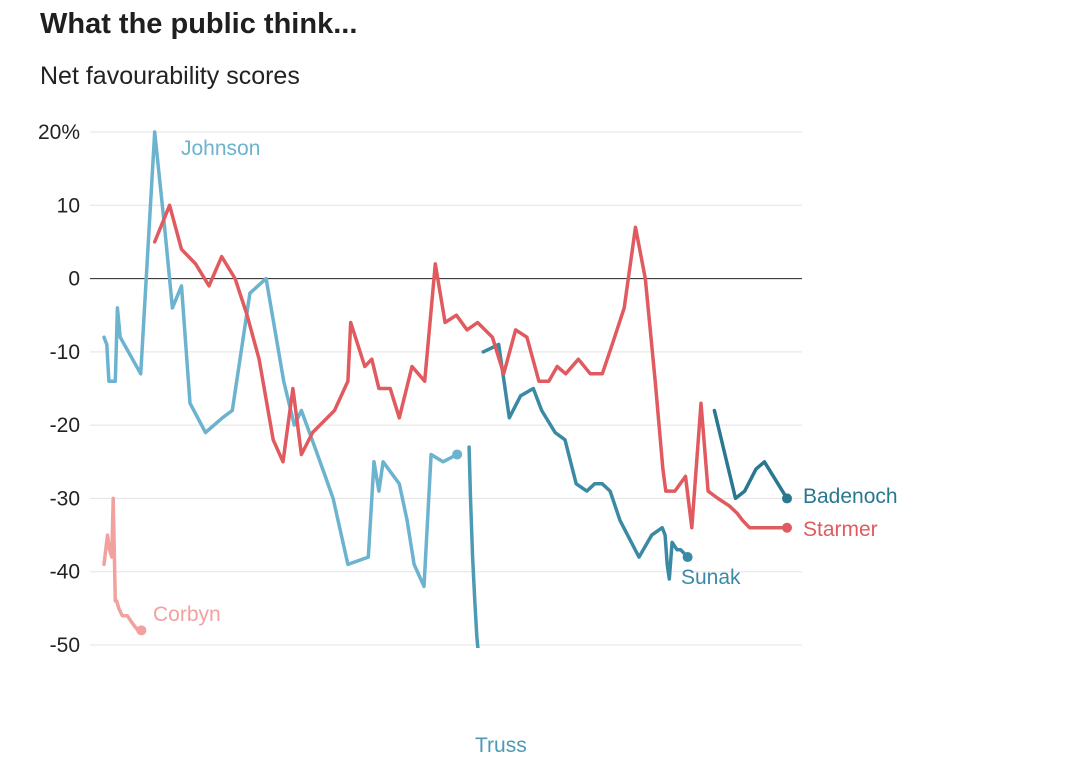 Image resolution: width=1081 pixels, height=775 pixels. I want to click on y-tick-label: -10, so click(65, 352).